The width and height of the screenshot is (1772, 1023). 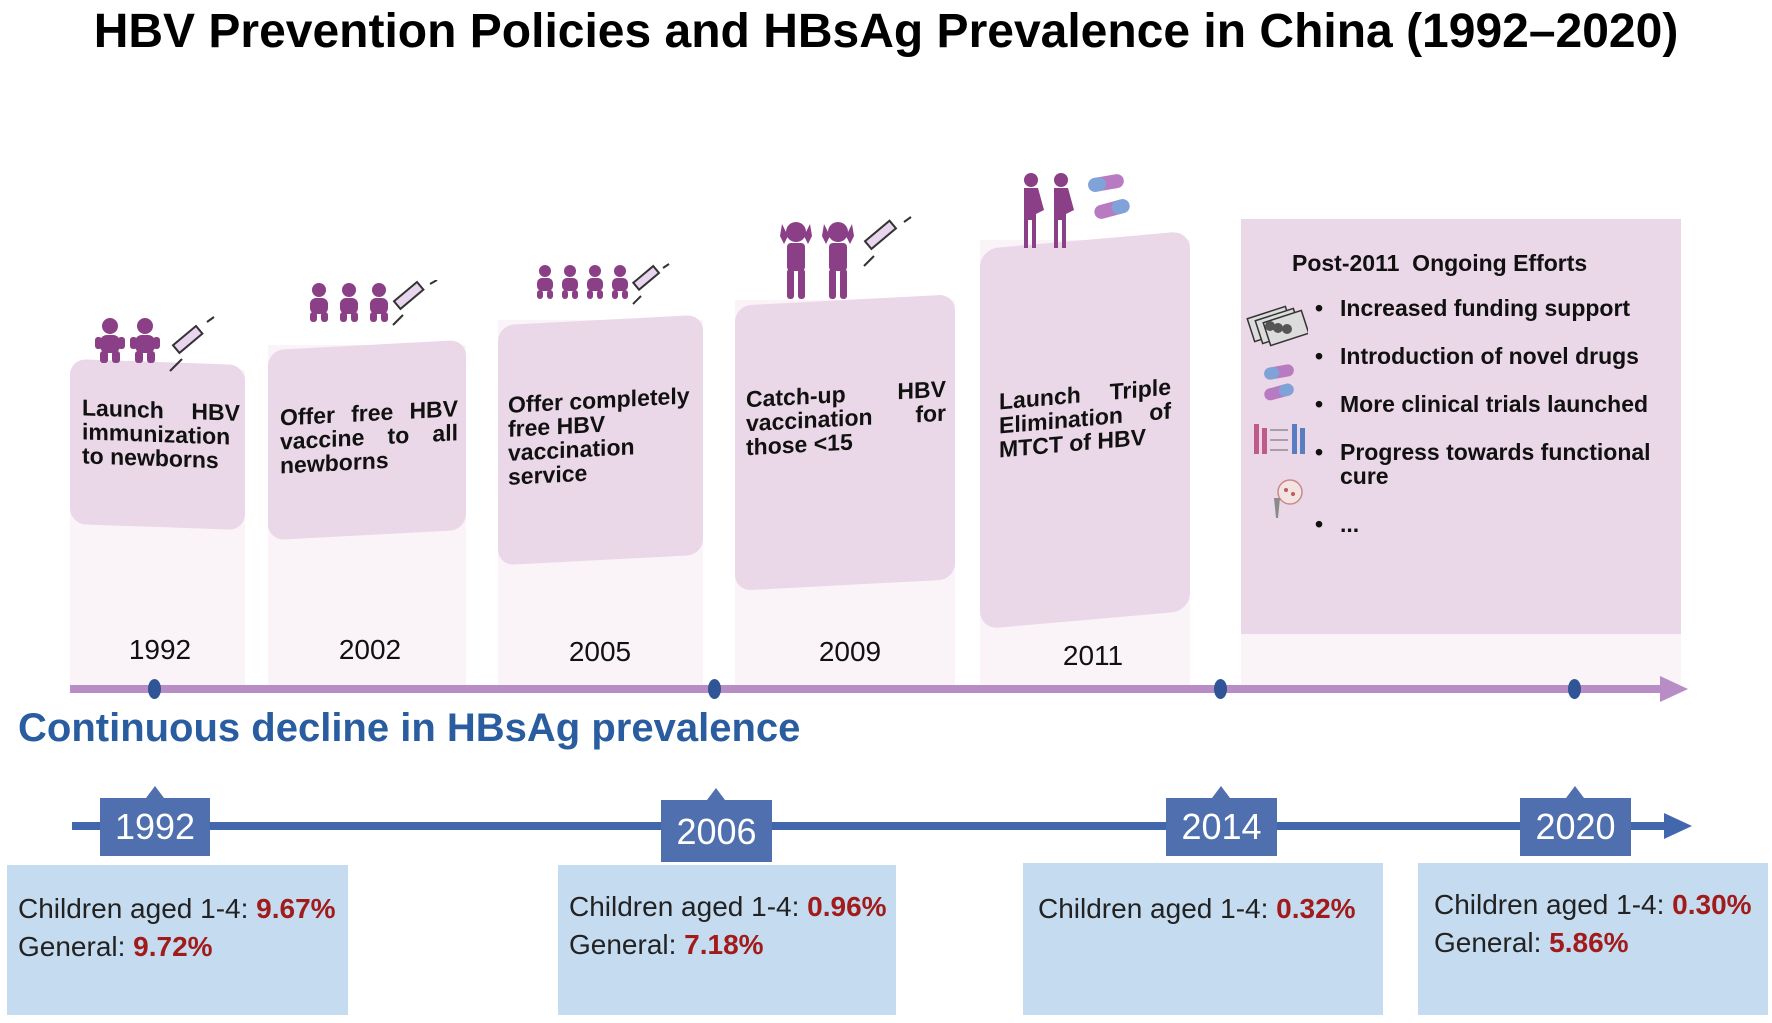 What do you see at coordinates (1093, 655) in the screenshot?
I see `policy-year-2011: 2011` at bounding box center [1093, 655].